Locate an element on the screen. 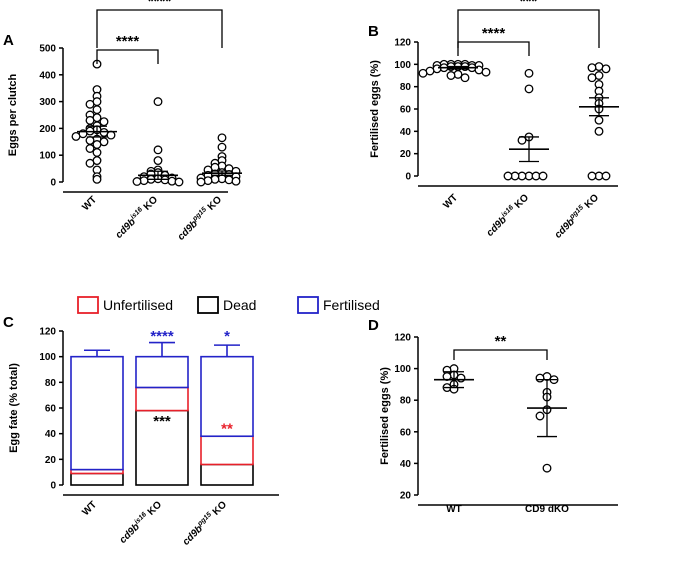 The image size is (678, 572). panel-label: B is located at coordinates (373, 31).